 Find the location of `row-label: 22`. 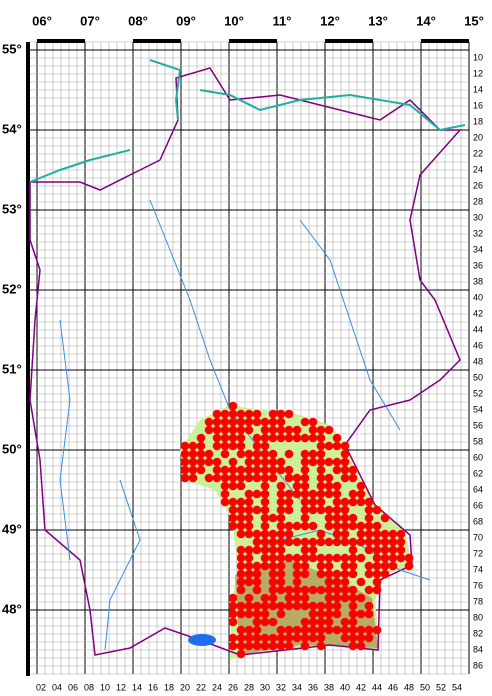

row-label: 22 is located at coordinates (478, 153).